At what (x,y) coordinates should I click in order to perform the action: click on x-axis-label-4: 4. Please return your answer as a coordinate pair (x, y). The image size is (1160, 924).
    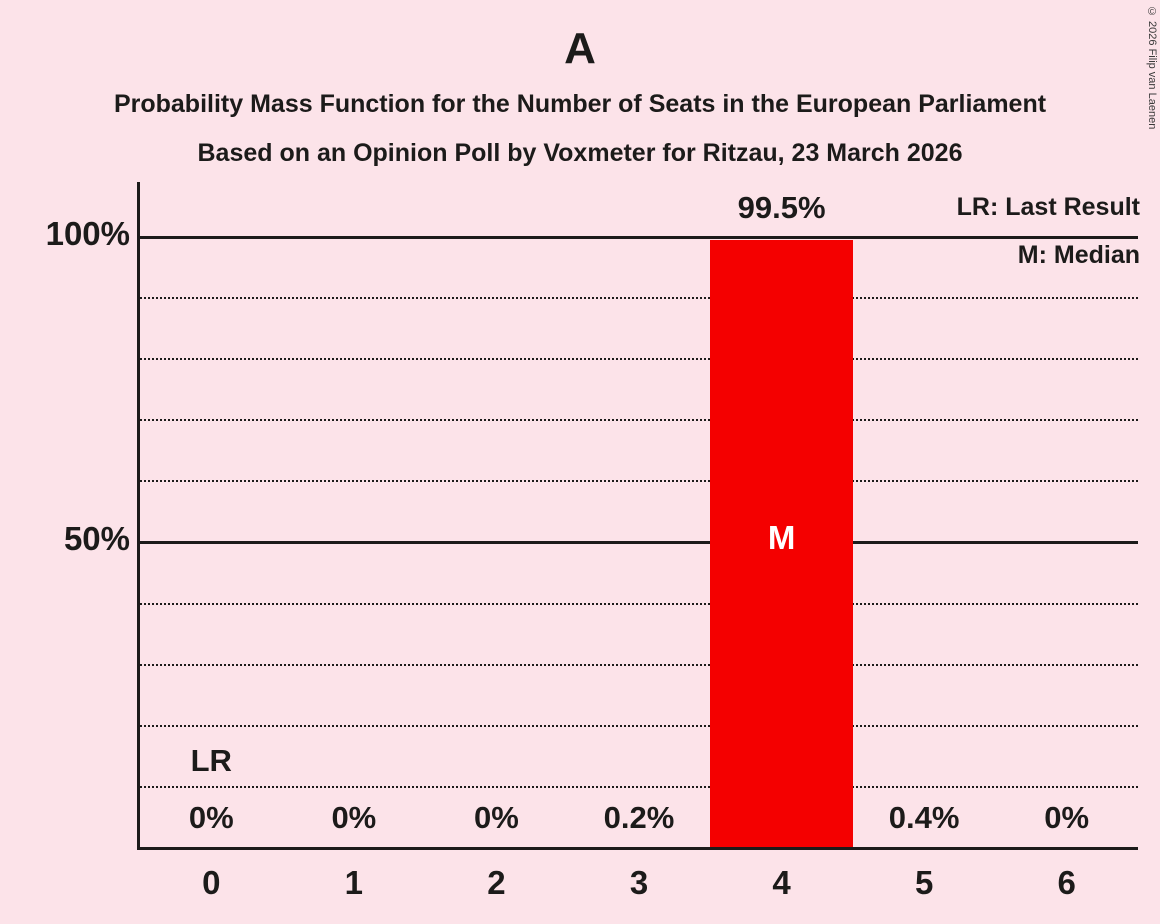
    Looking at the image, I should click on (781, 882).